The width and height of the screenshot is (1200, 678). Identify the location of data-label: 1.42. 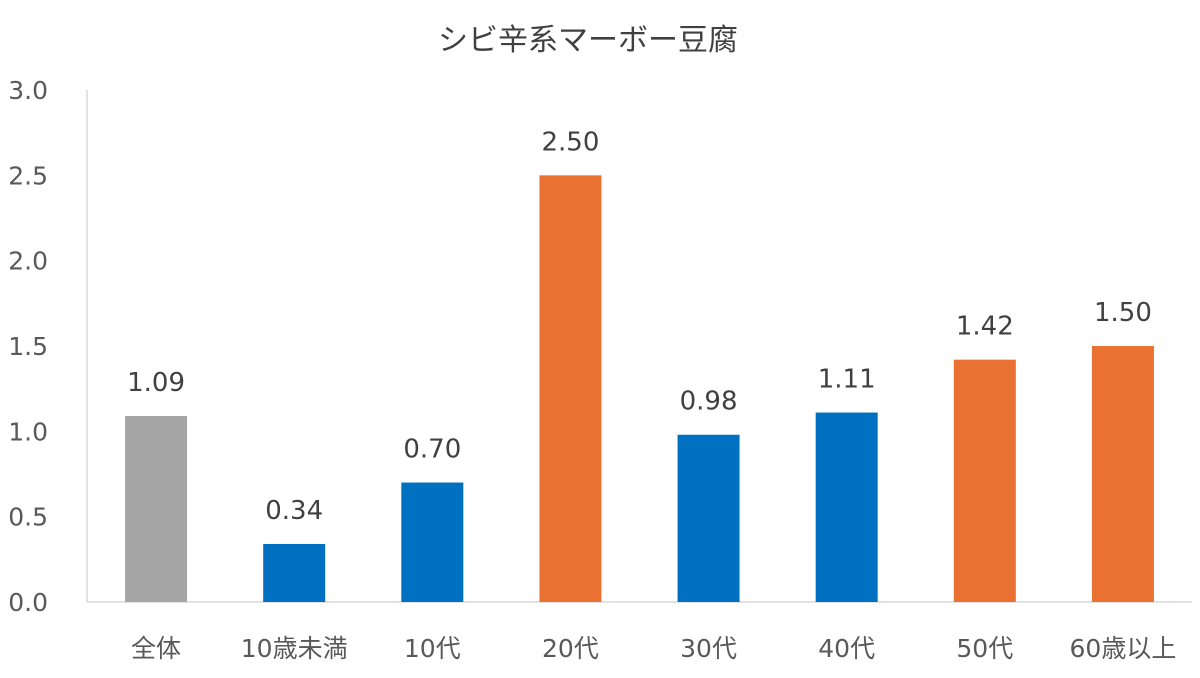
(985, 327).